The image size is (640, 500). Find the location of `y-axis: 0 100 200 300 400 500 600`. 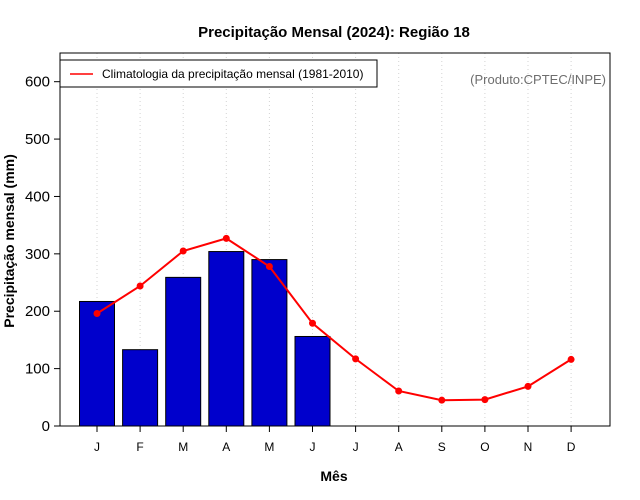

y-axis: 0 100 200 300 400 500 600 is located at coordinates (42, 254).